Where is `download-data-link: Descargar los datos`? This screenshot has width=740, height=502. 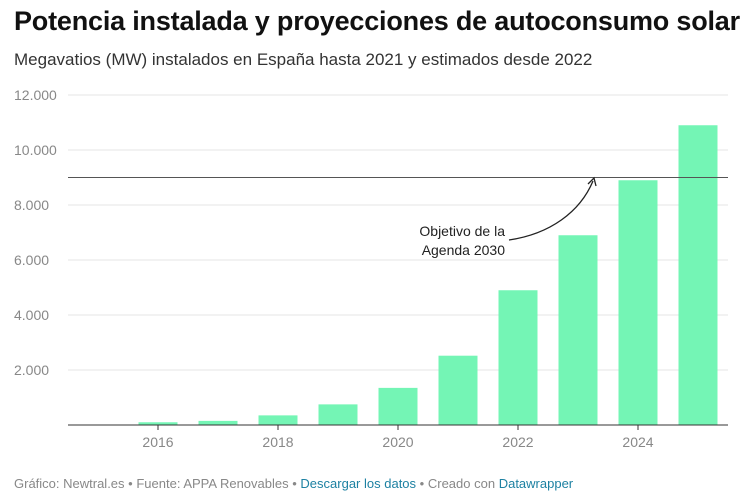
download-data-link: Descargar los datos is located at coordinates (358, 483).